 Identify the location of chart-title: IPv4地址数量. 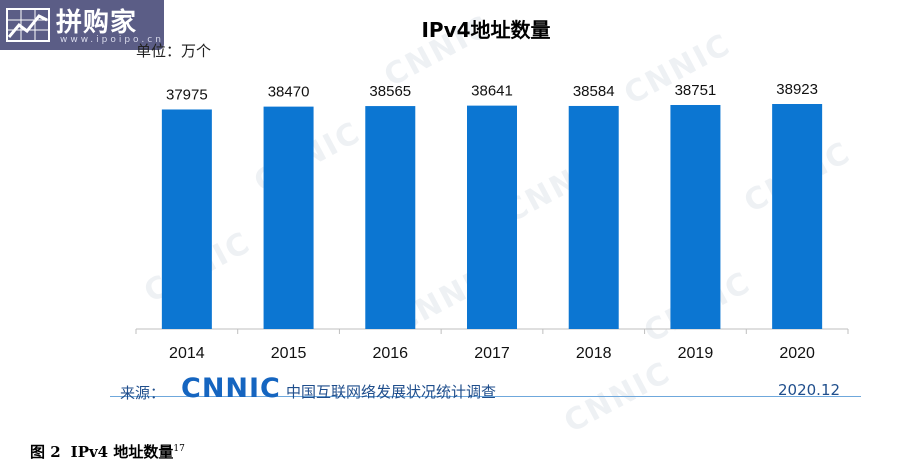
(486, 30).